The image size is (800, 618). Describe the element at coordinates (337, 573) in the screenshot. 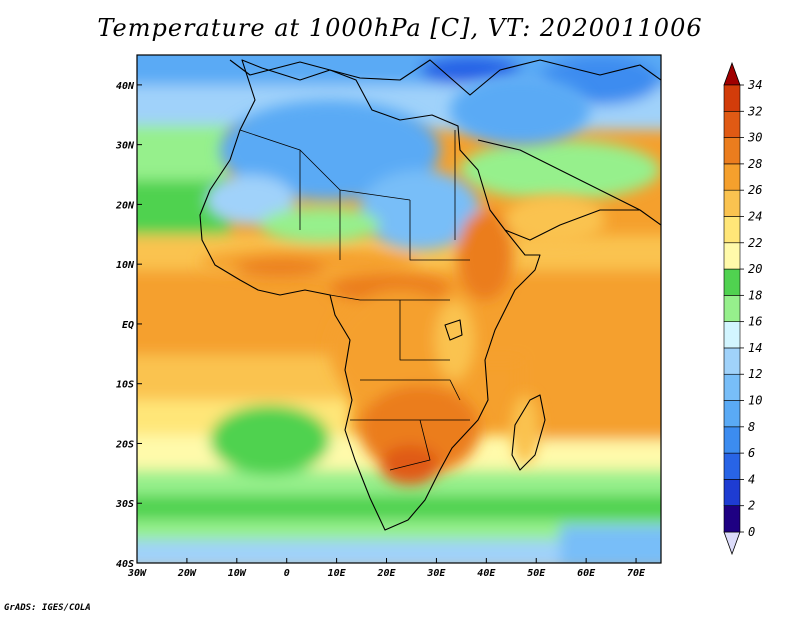

I see `x-tick-label: 10E` at that location.